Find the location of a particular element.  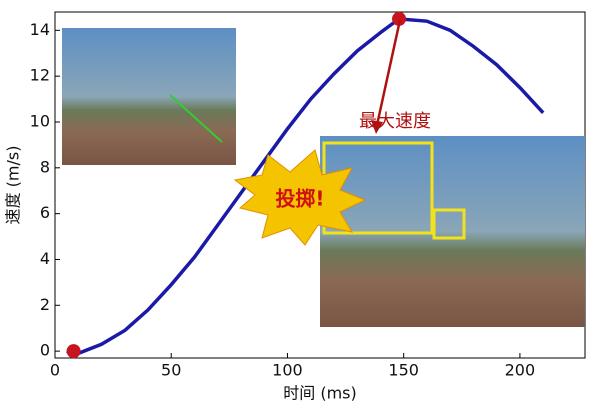

arrowhead is located at coordinates (377, 127).